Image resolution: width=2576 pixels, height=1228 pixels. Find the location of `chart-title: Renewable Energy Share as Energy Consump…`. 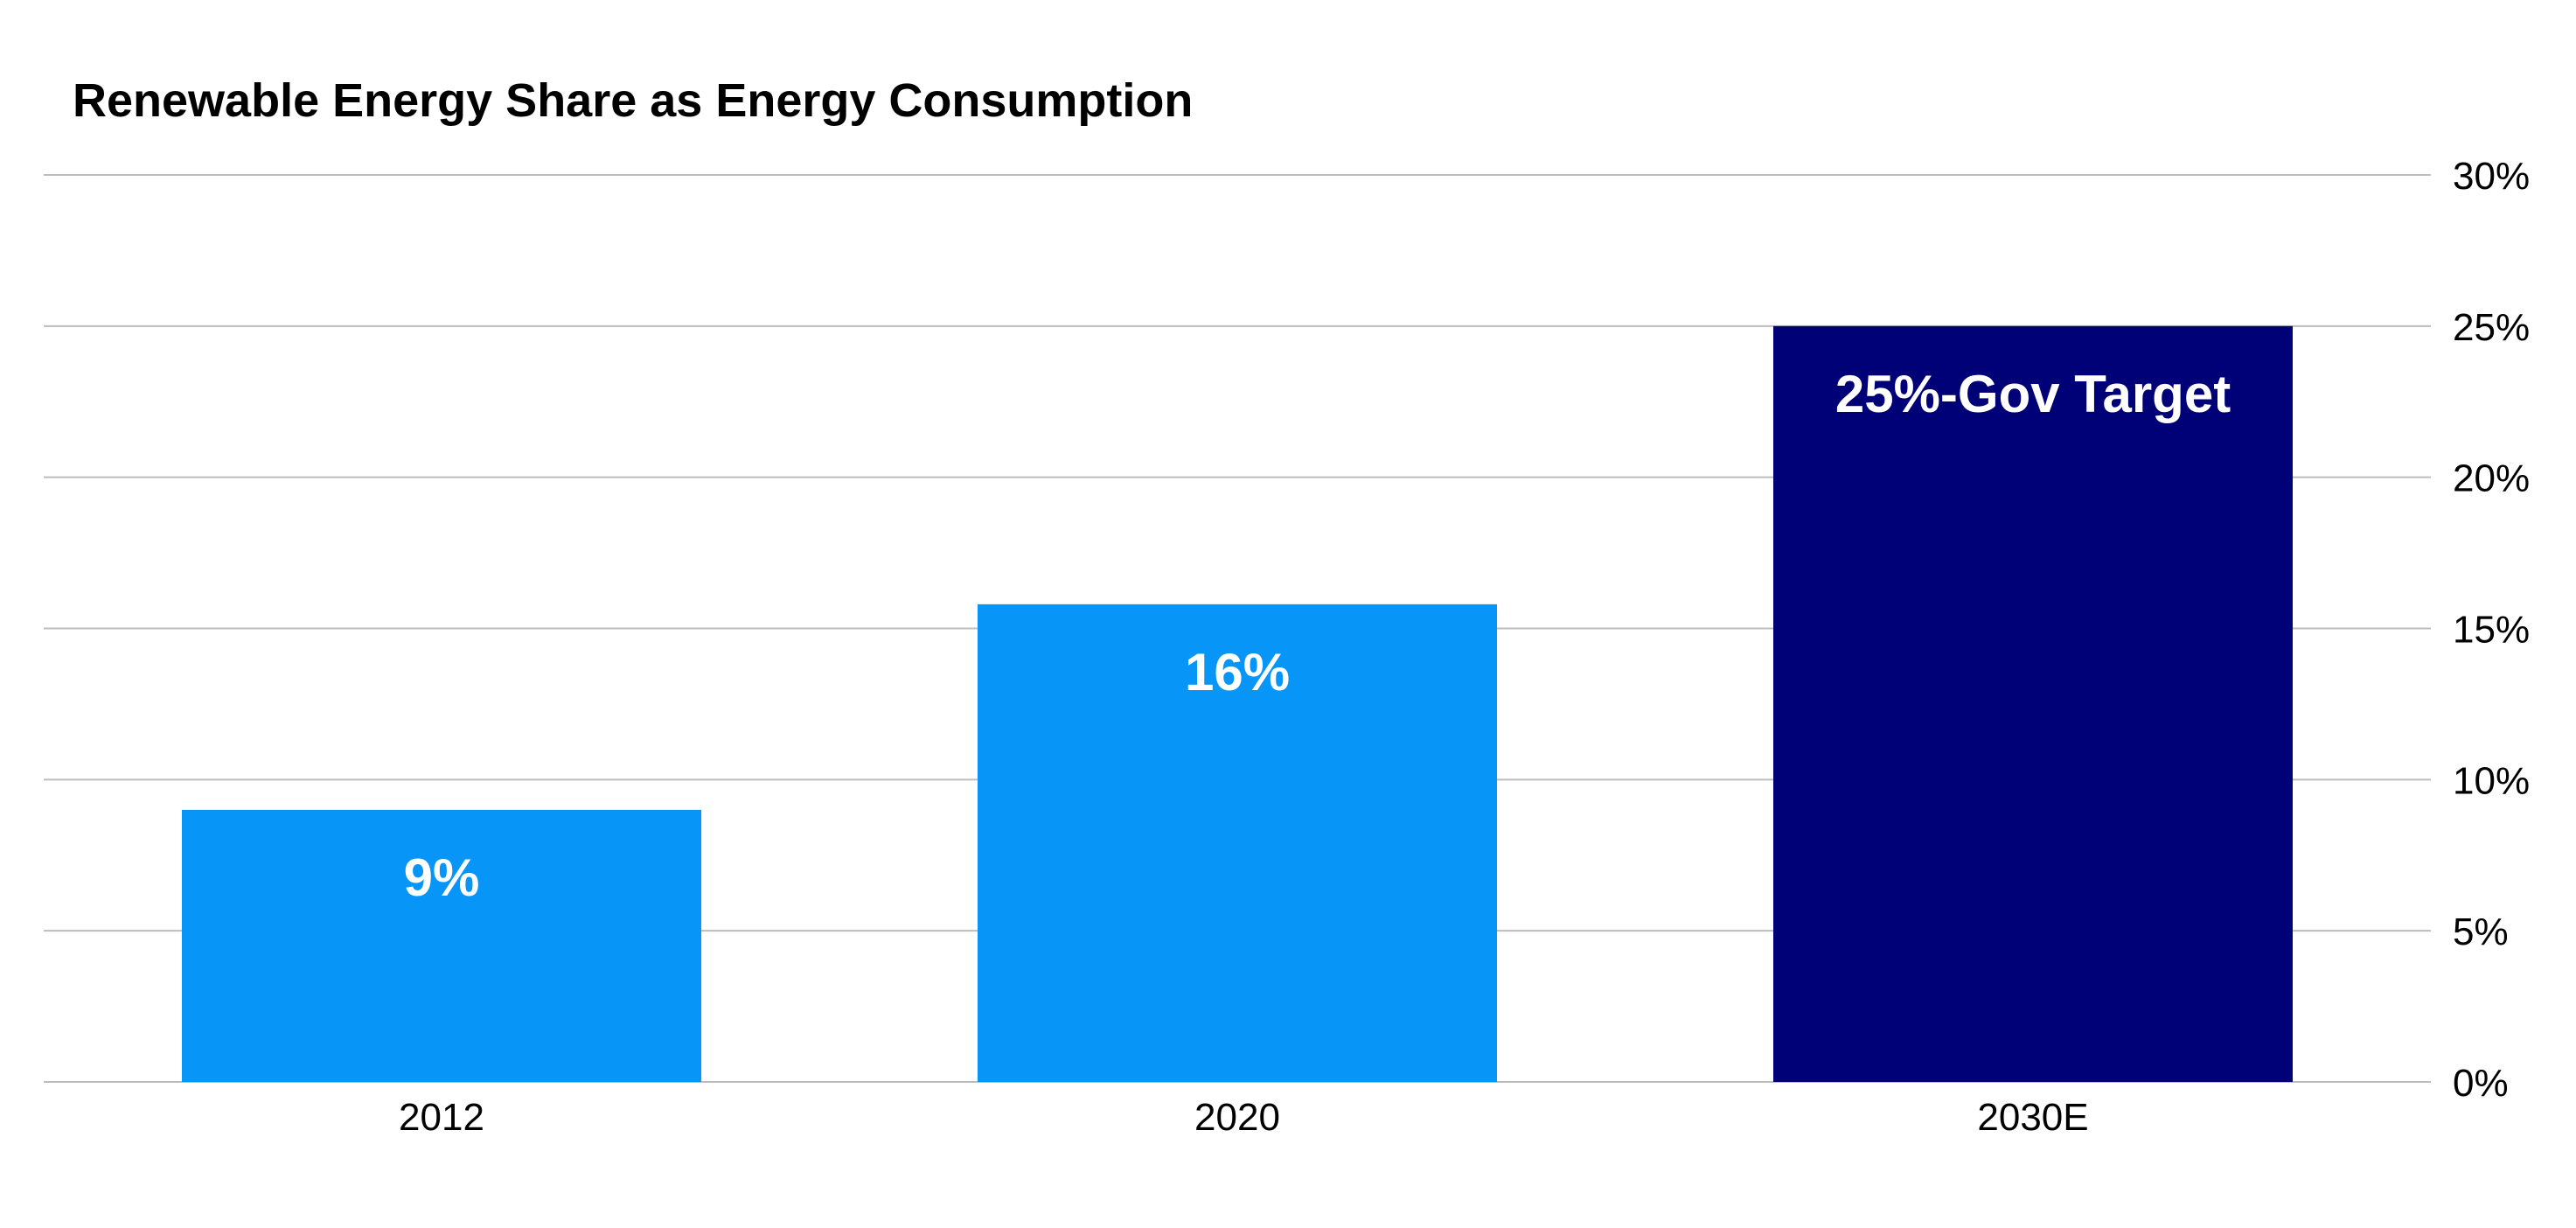

chart-title: Renewable Energy Share as Energy Consump… is located at coordinates (633, 100).